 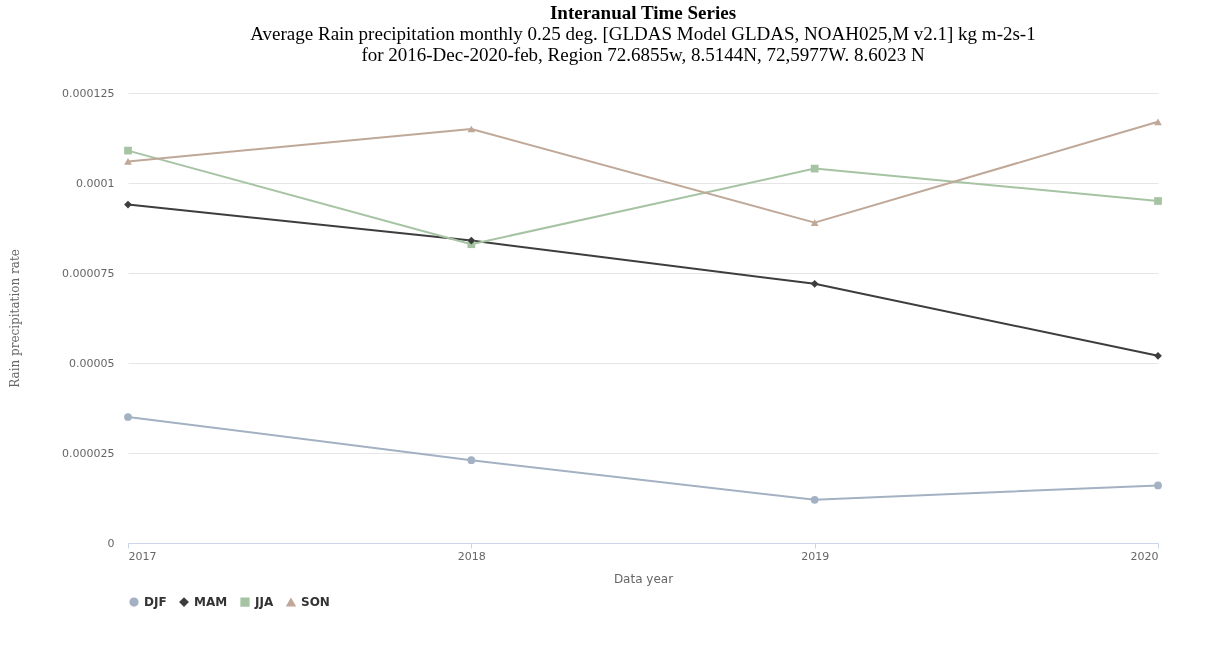 I want to click on x-tick-label: 2018, so click(x=471, y=556).